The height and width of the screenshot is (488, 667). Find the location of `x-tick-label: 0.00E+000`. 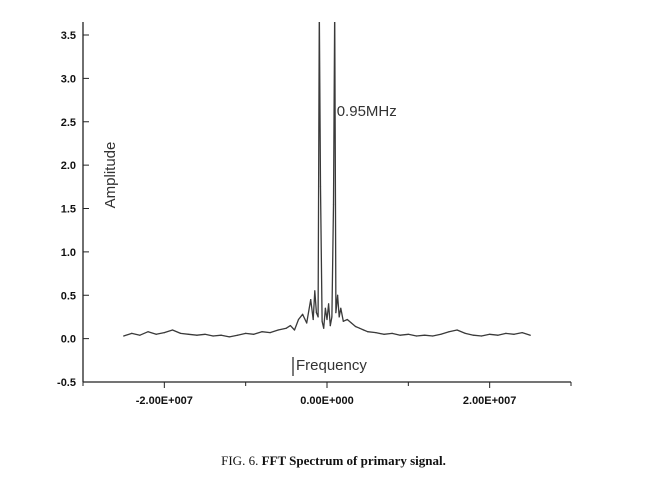

x-tick-label: 0.00E+000 is located at coordinates (327, 401).